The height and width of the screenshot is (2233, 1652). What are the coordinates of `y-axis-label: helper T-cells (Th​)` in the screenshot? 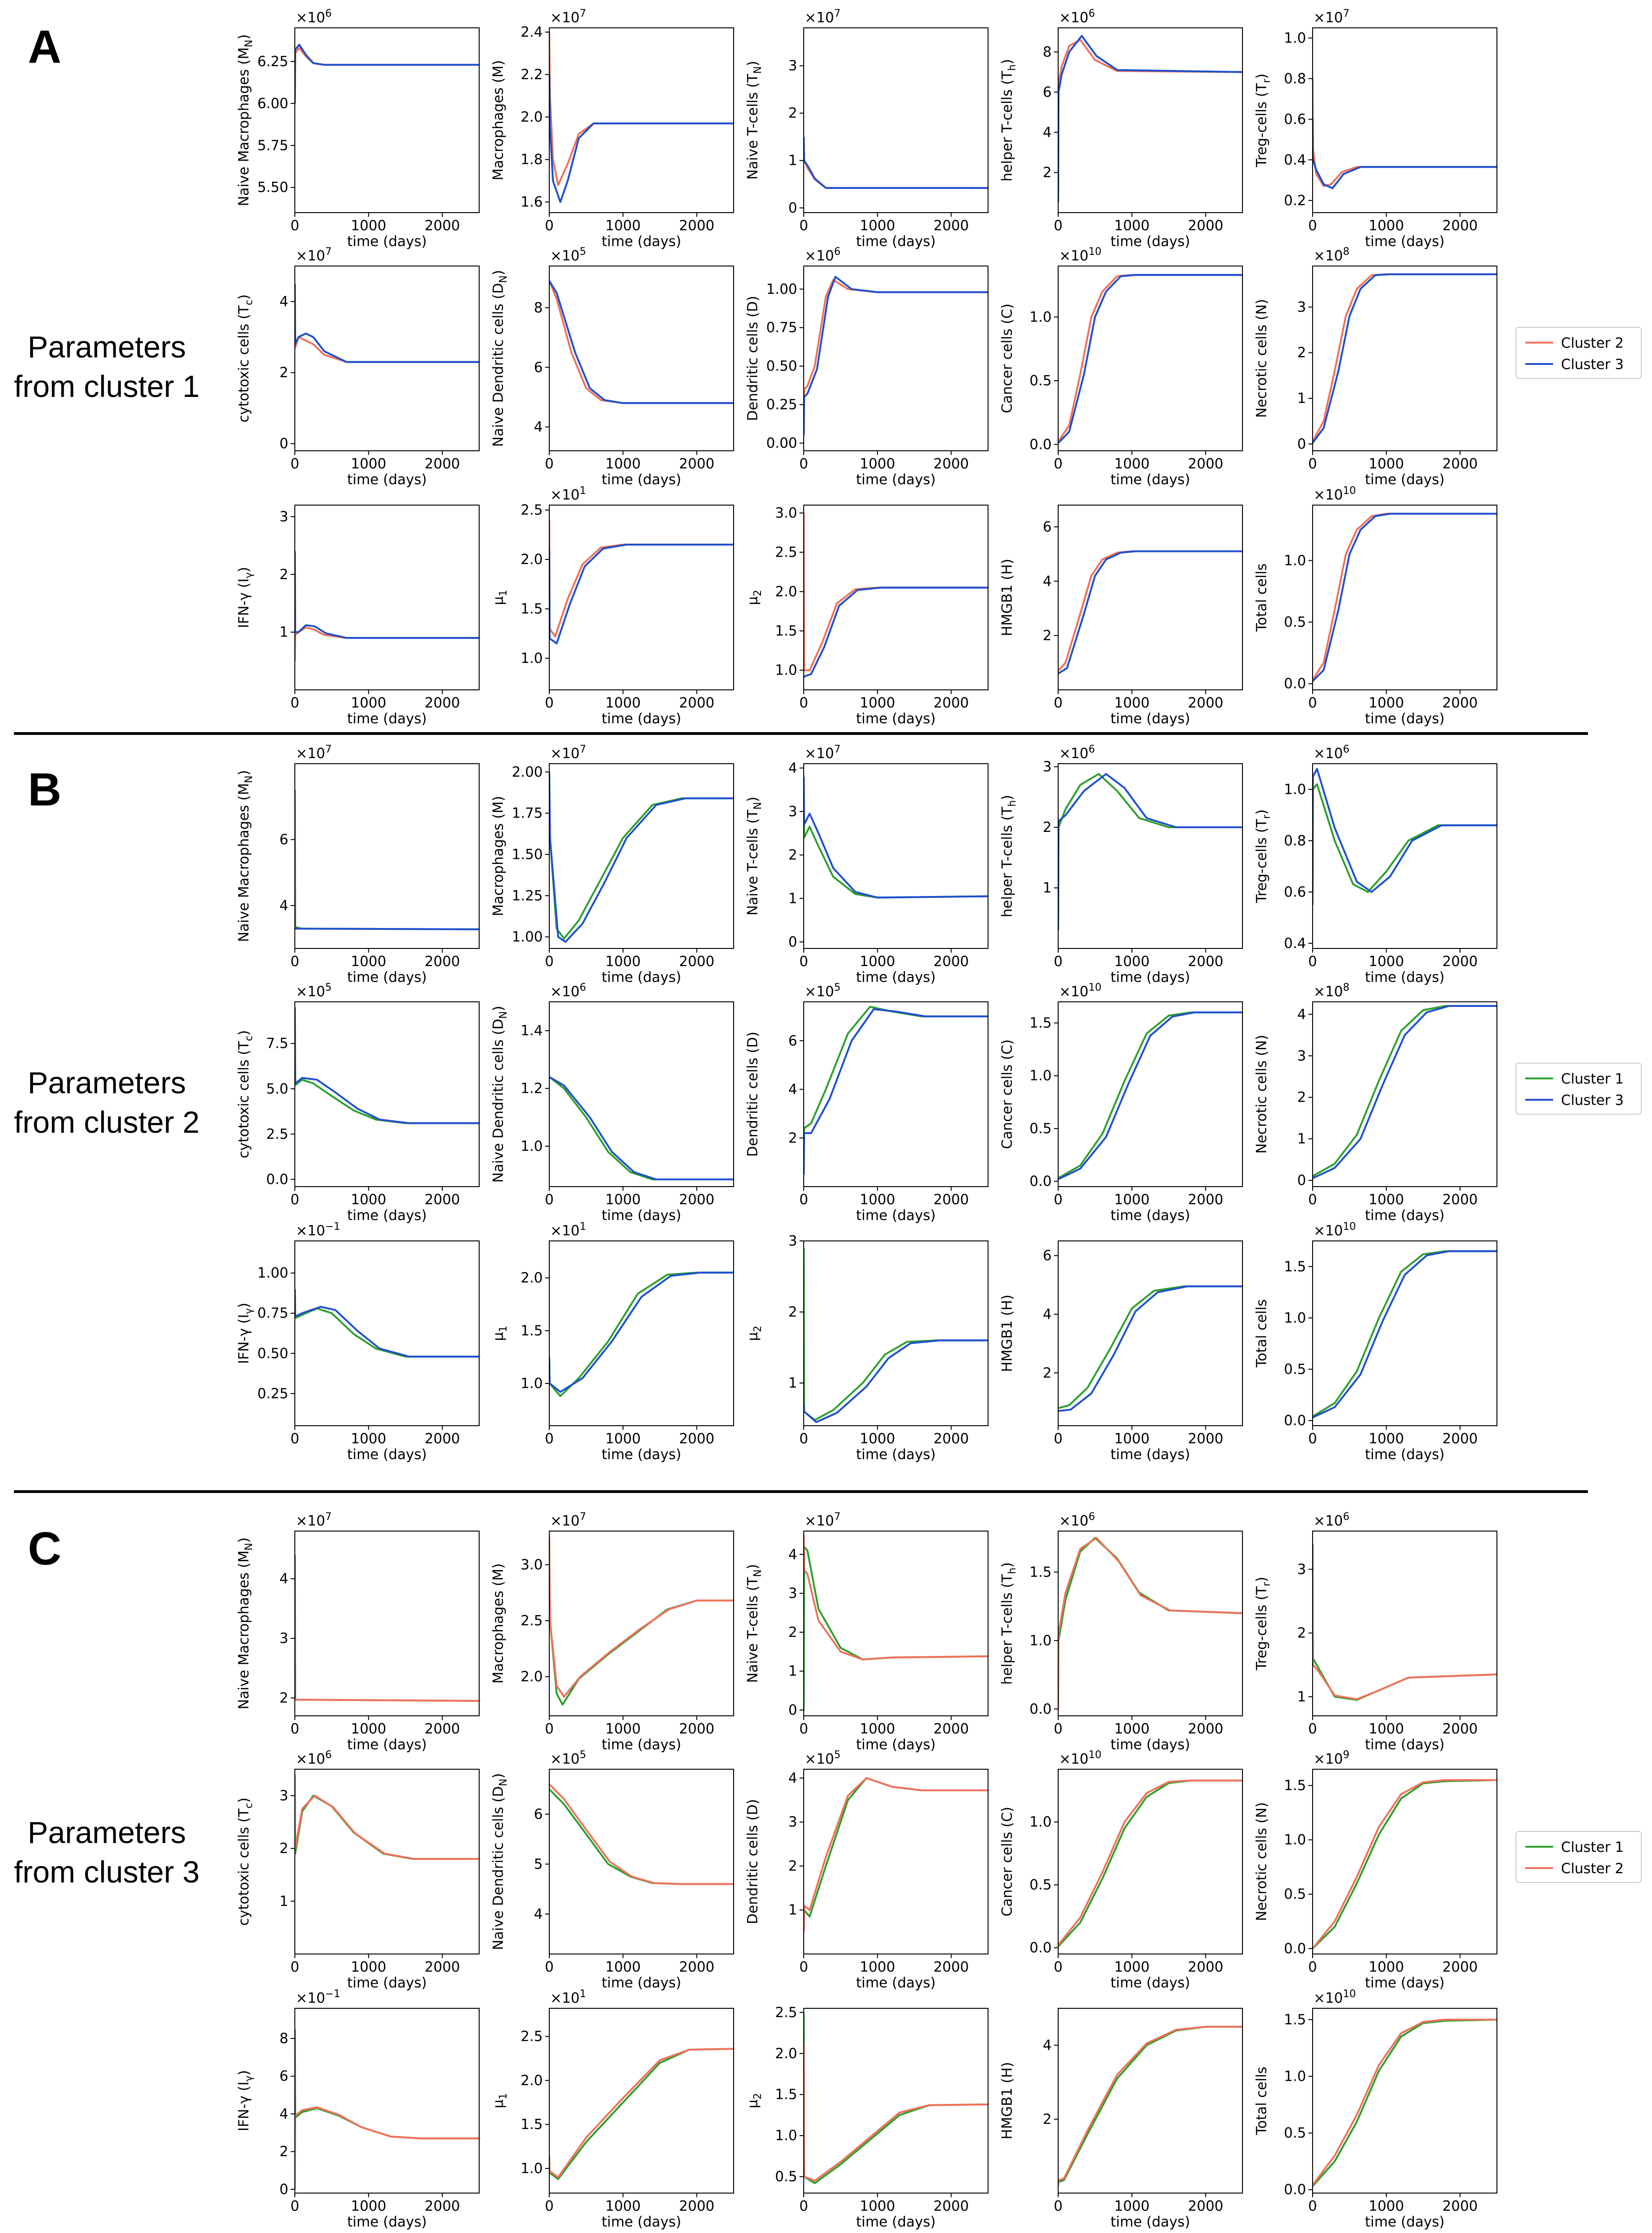 It's located at (1009, 856).